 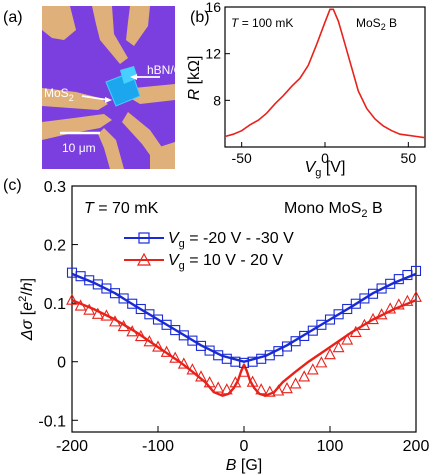 I want to click on panel-b-sample: MoS2 B, so click(x=376, y=24).